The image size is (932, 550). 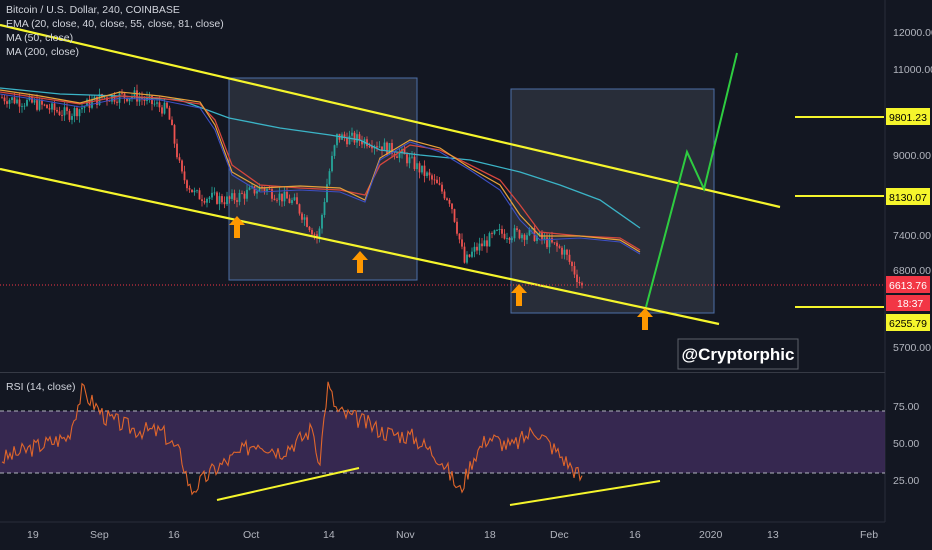 I want to click on watermark-box, so click(x=738, y=354).